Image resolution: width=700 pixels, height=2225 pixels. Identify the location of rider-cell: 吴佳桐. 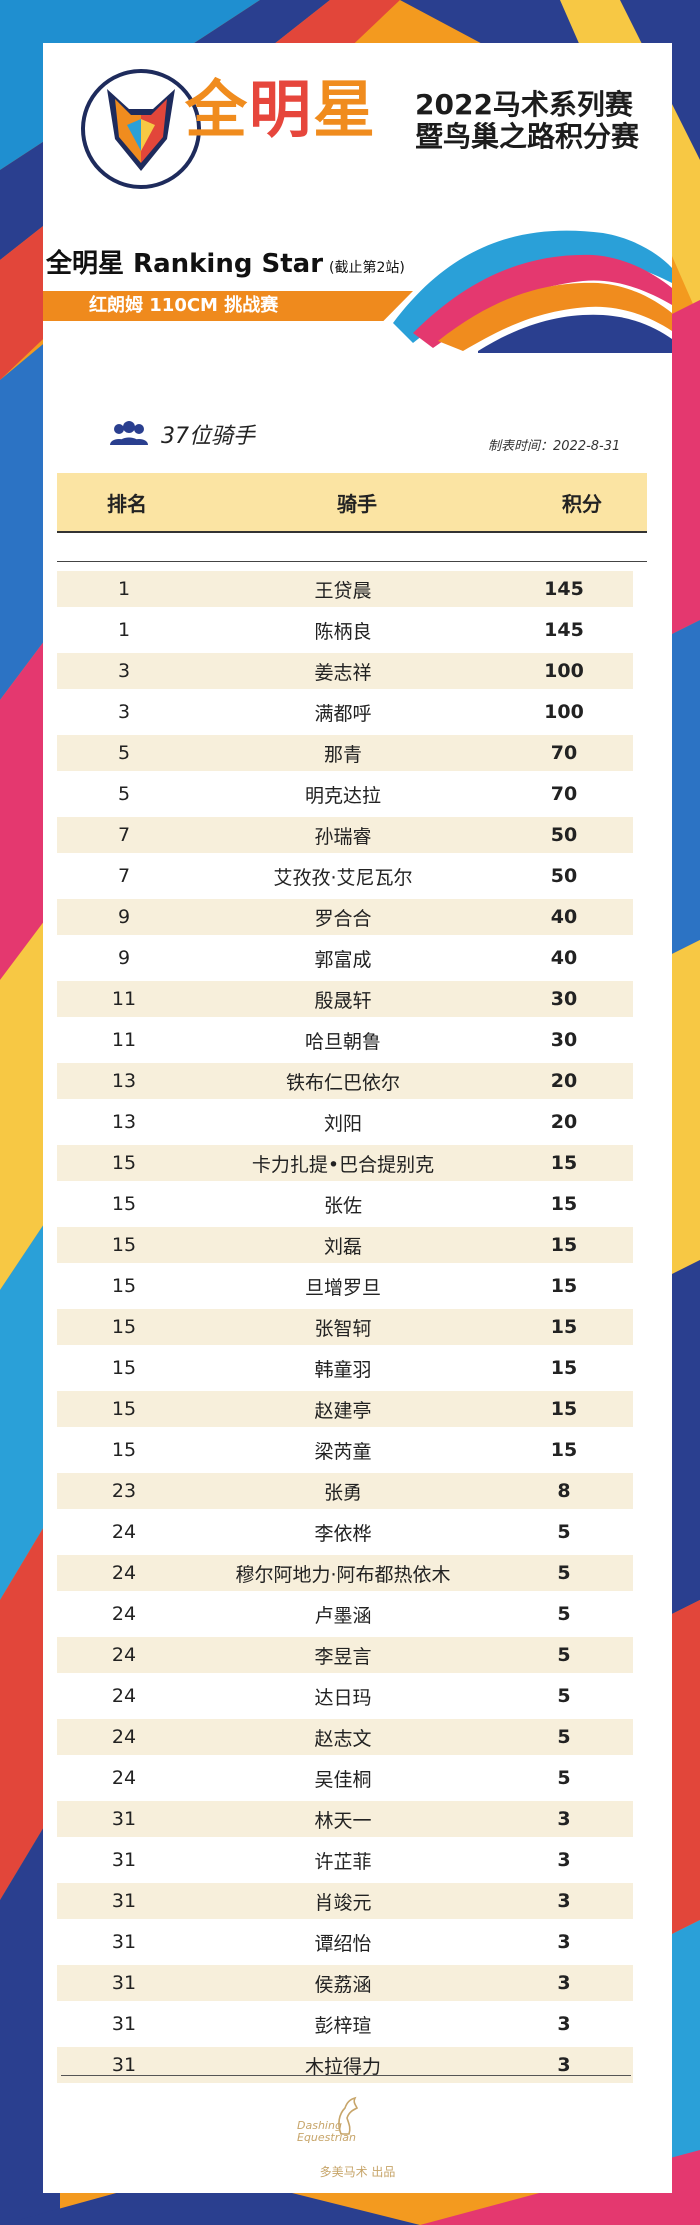
(343, 1779).